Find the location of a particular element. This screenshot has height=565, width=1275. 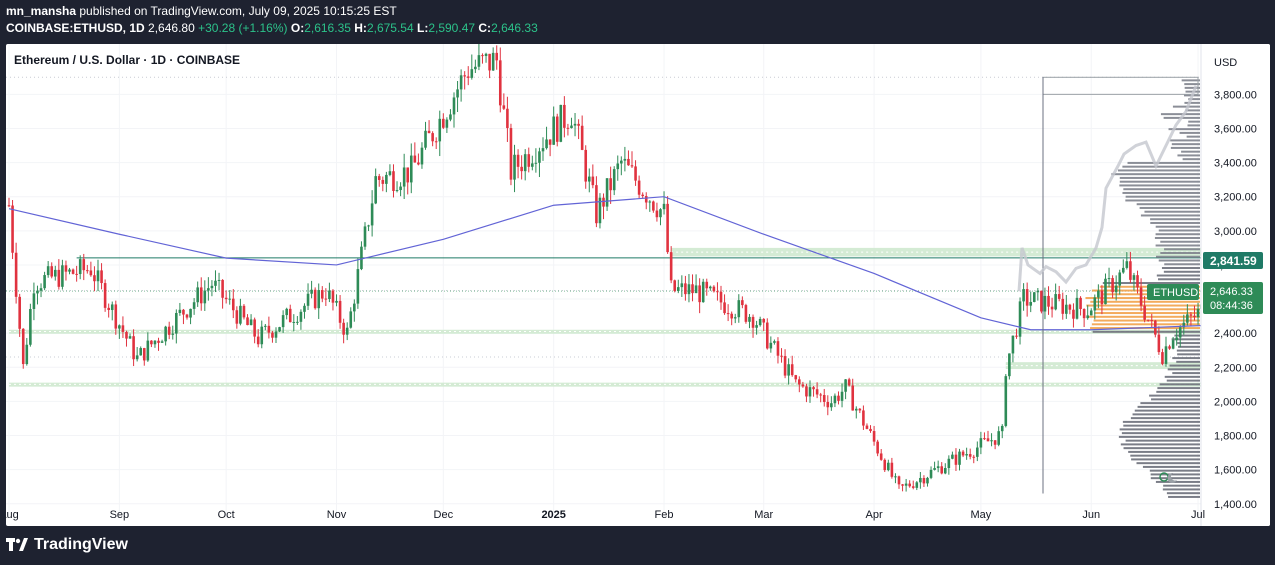

x-tick-label: Apr is located at coordinates (874, 515).